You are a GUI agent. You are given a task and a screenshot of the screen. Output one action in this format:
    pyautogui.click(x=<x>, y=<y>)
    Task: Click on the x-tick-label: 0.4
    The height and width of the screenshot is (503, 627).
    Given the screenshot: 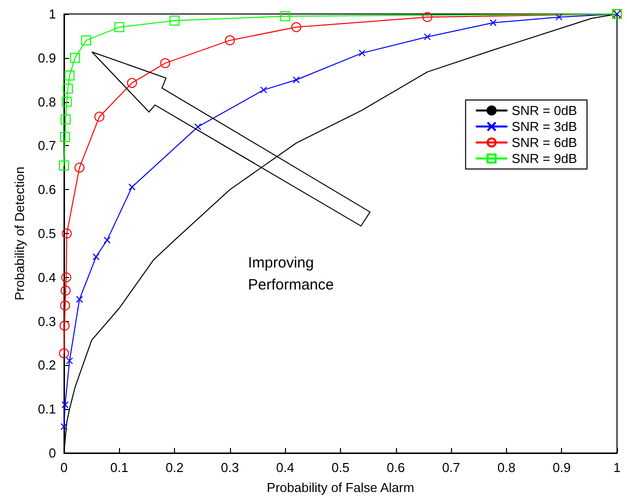 What is the action you would take?
    pyautogui.click(x=285, y=467)
    